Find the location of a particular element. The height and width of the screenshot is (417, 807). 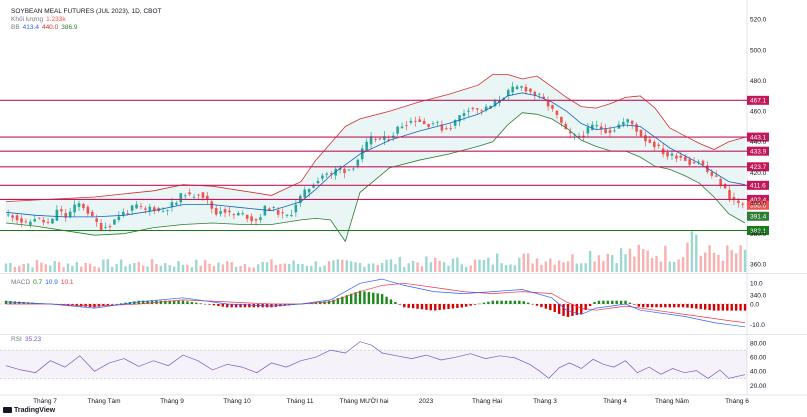

price-level-badge-label: 423.7 is located at coordinates (758, 167).